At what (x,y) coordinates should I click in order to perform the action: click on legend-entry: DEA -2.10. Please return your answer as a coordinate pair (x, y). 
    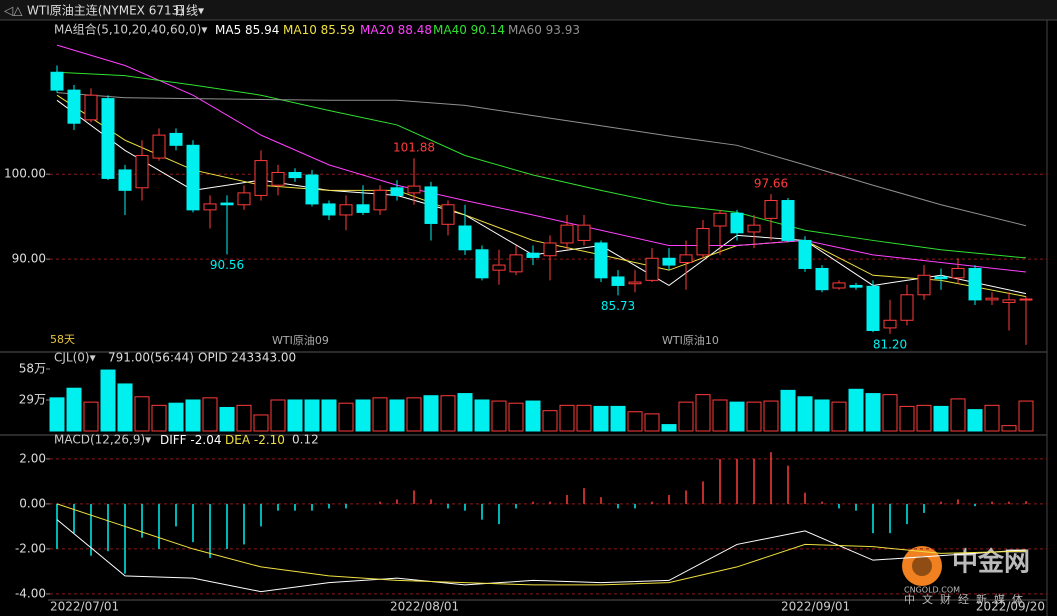
    Looking at the image, I should click on (255, 440).